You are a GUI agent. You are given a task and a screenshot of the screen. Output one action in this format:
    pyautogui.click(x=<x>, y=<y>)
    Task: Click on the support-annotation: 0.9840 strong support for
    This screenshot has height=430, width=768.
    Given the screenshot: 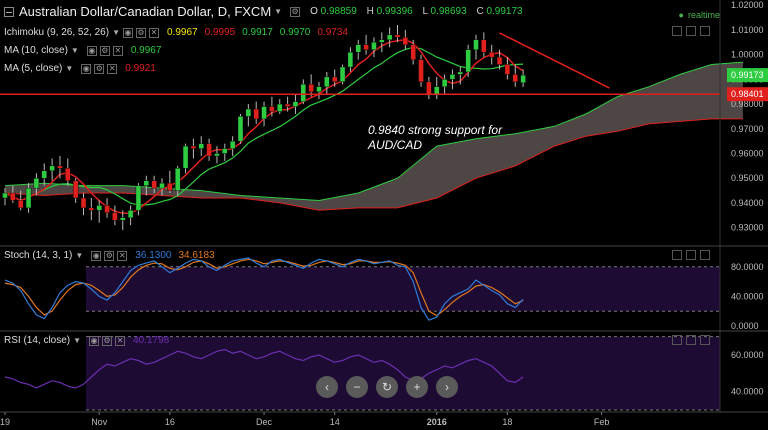 What is the action you would take?
    pyautogui.click(x=435, y=130)
    